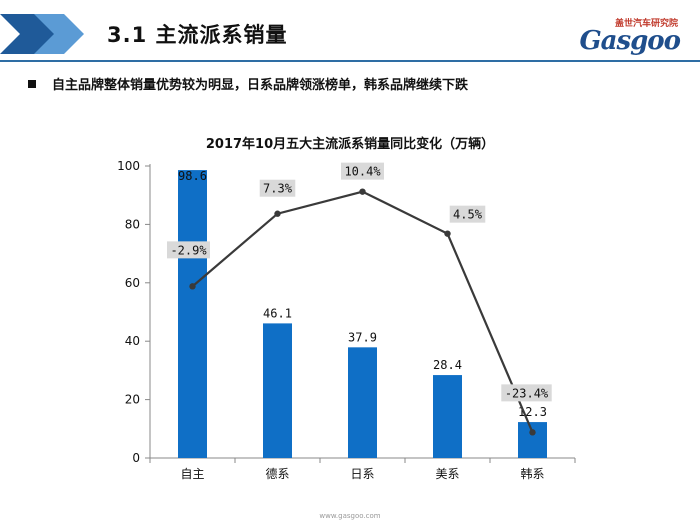  I want to click on chevron-arrows-icon, so click(42, 34).